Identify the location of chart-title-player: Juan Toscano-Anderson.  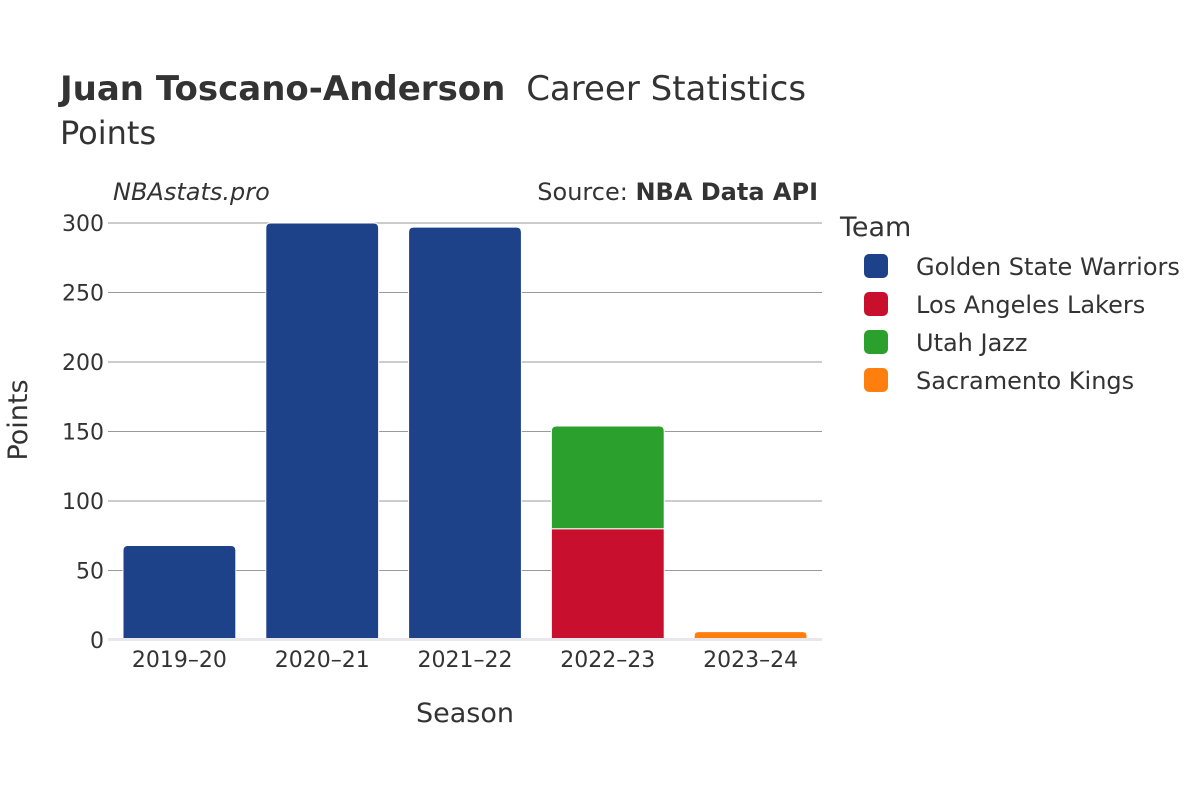
(281, 89).